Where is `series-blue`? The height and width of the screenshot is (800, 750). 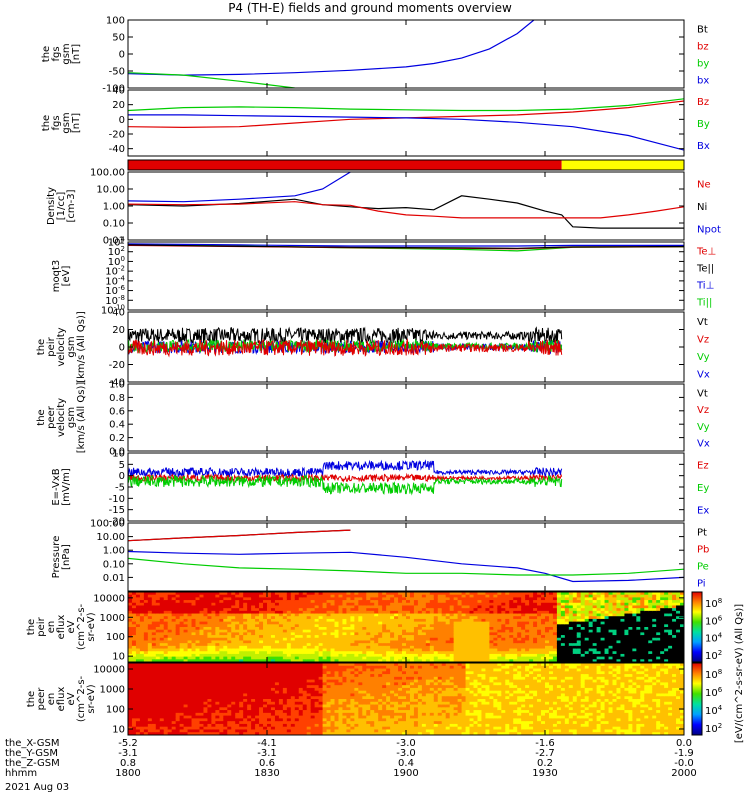
series-blue is located at coordinates (406, 566).